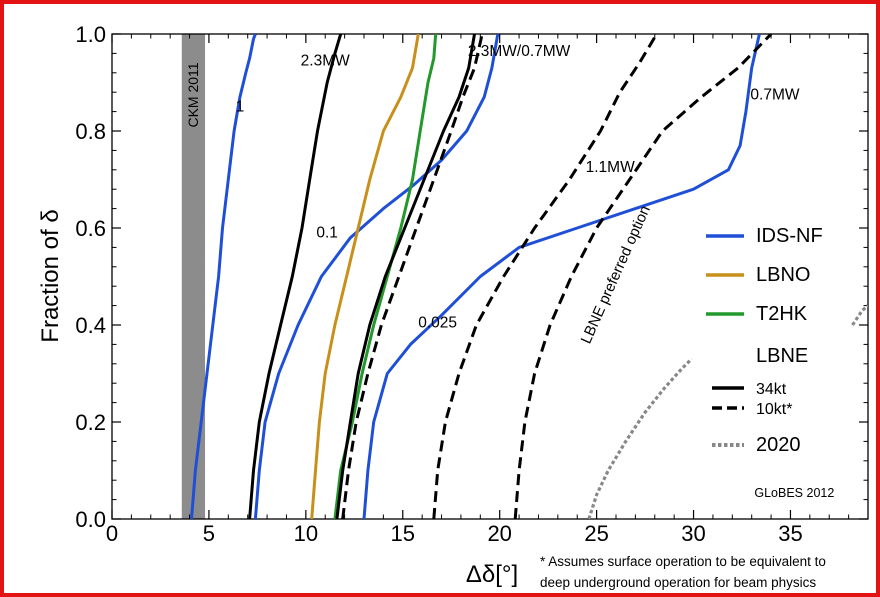  What do you see at coordinates (782, 356) in the screenshot?
I see `legend-label-lbne: LBNE` at bounding box center [782, 356].